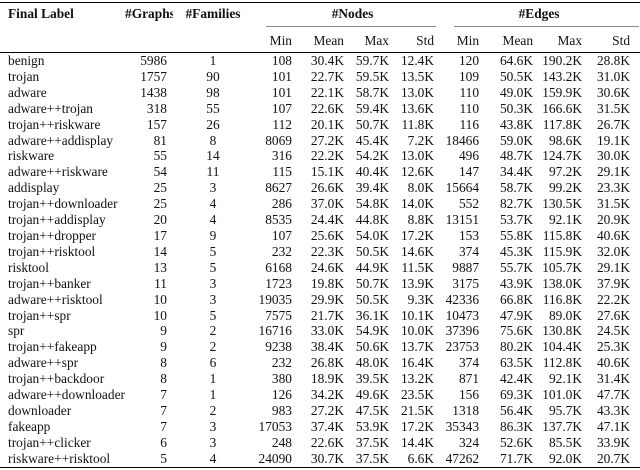  Describe the element at coordinates (562, 331) in the screenshot. I see `cell-edges-max: 130.8K` at that location.